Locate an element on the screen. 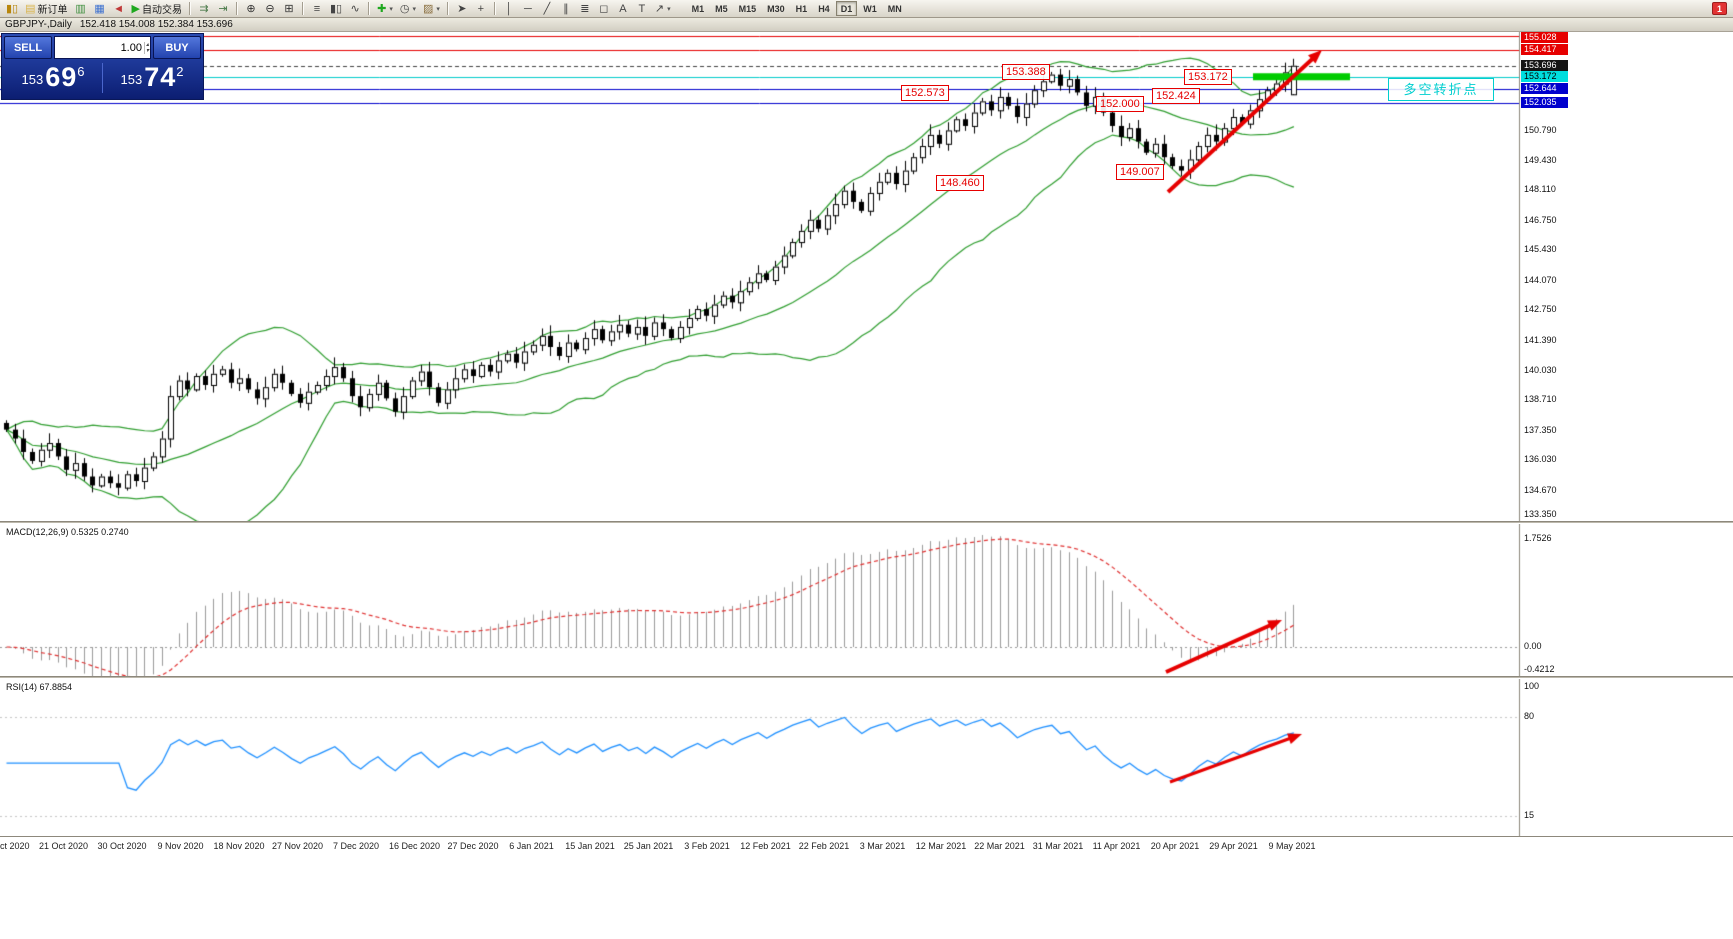 The width and height of the screenshot is (1733, 939). sell-button: SELL is located at coordinates (28, 47).